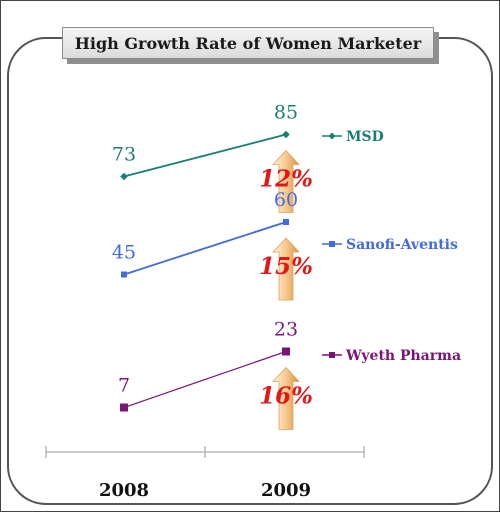  I want to click on series-line-wyeth-pharma, so click(205, 379).